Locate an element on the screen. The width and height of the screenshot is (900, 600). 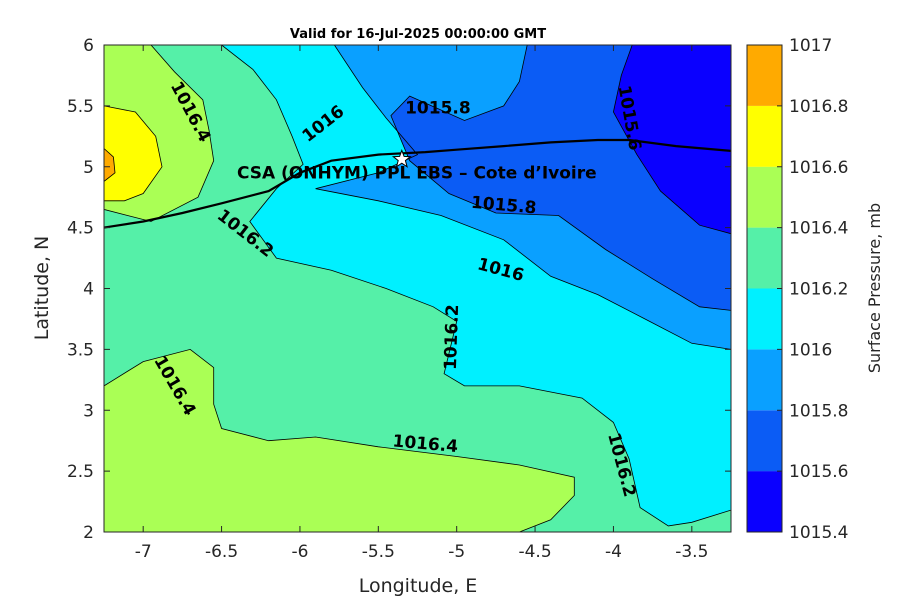
y-tick-label: 6 is located at coordinates (88, 46).